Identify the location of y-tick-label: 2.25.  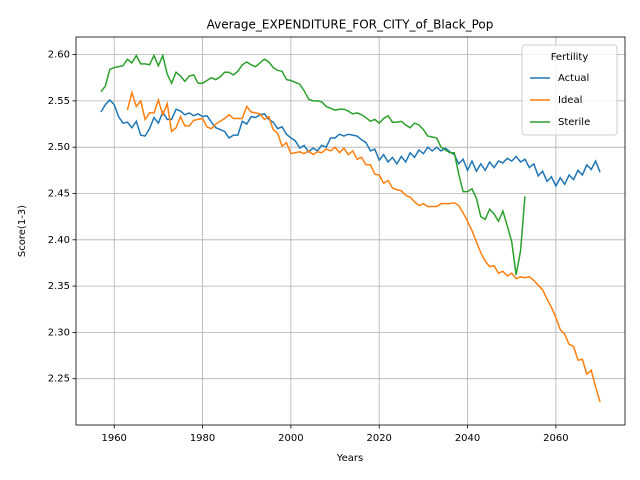
(59, 379).